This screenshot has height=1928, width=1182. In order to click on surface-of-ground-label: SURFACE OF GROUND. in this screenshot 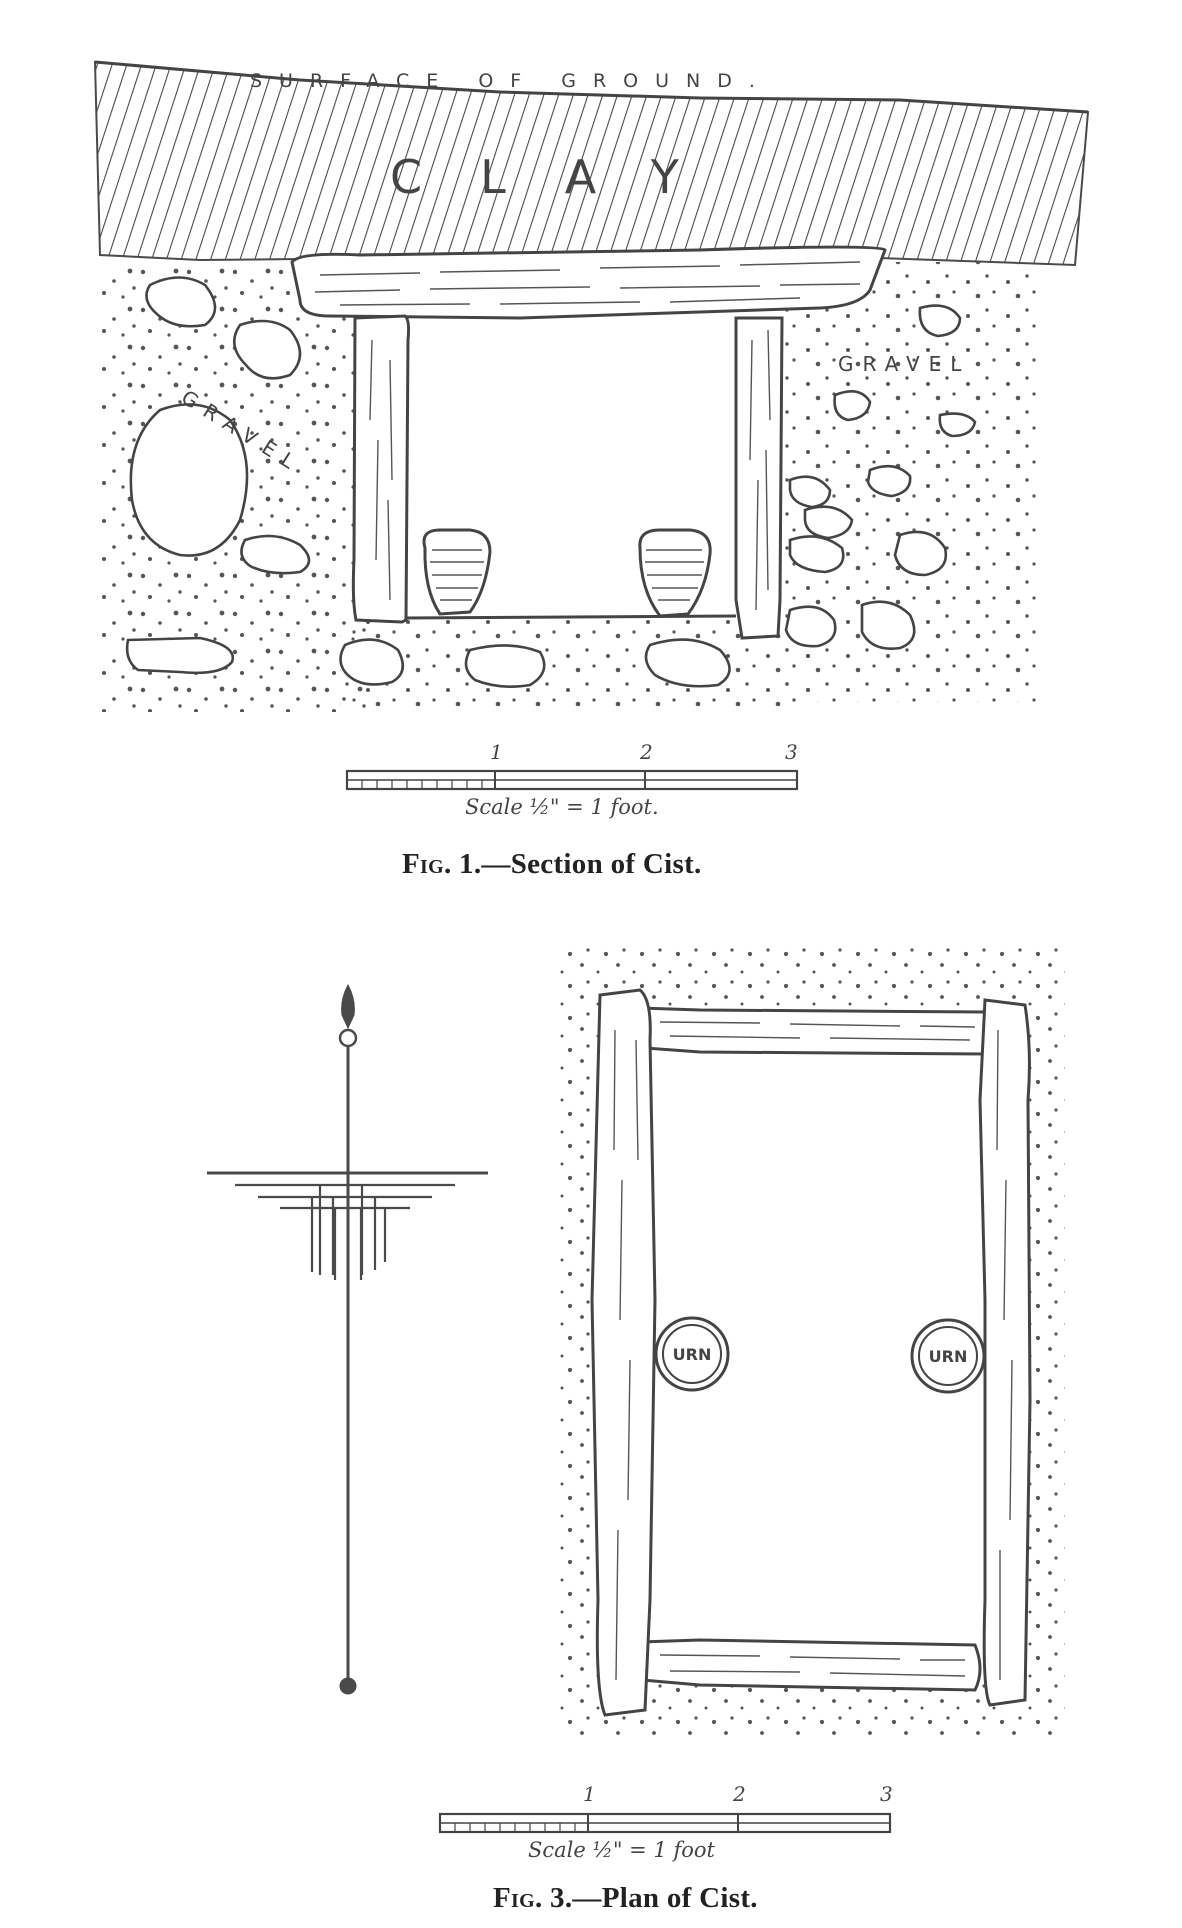, I will do `click(511, 81)`.